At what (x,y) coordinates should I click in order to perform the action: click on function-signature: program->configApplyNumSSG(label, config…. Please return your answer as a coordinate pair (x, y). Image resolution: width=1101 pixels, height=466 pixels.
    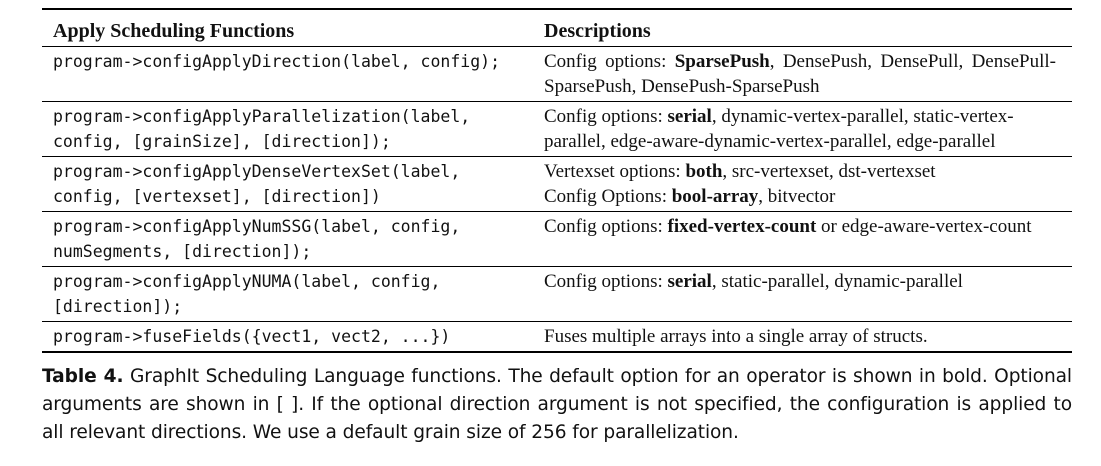
    Looking at the image, I should click on (287, 239).